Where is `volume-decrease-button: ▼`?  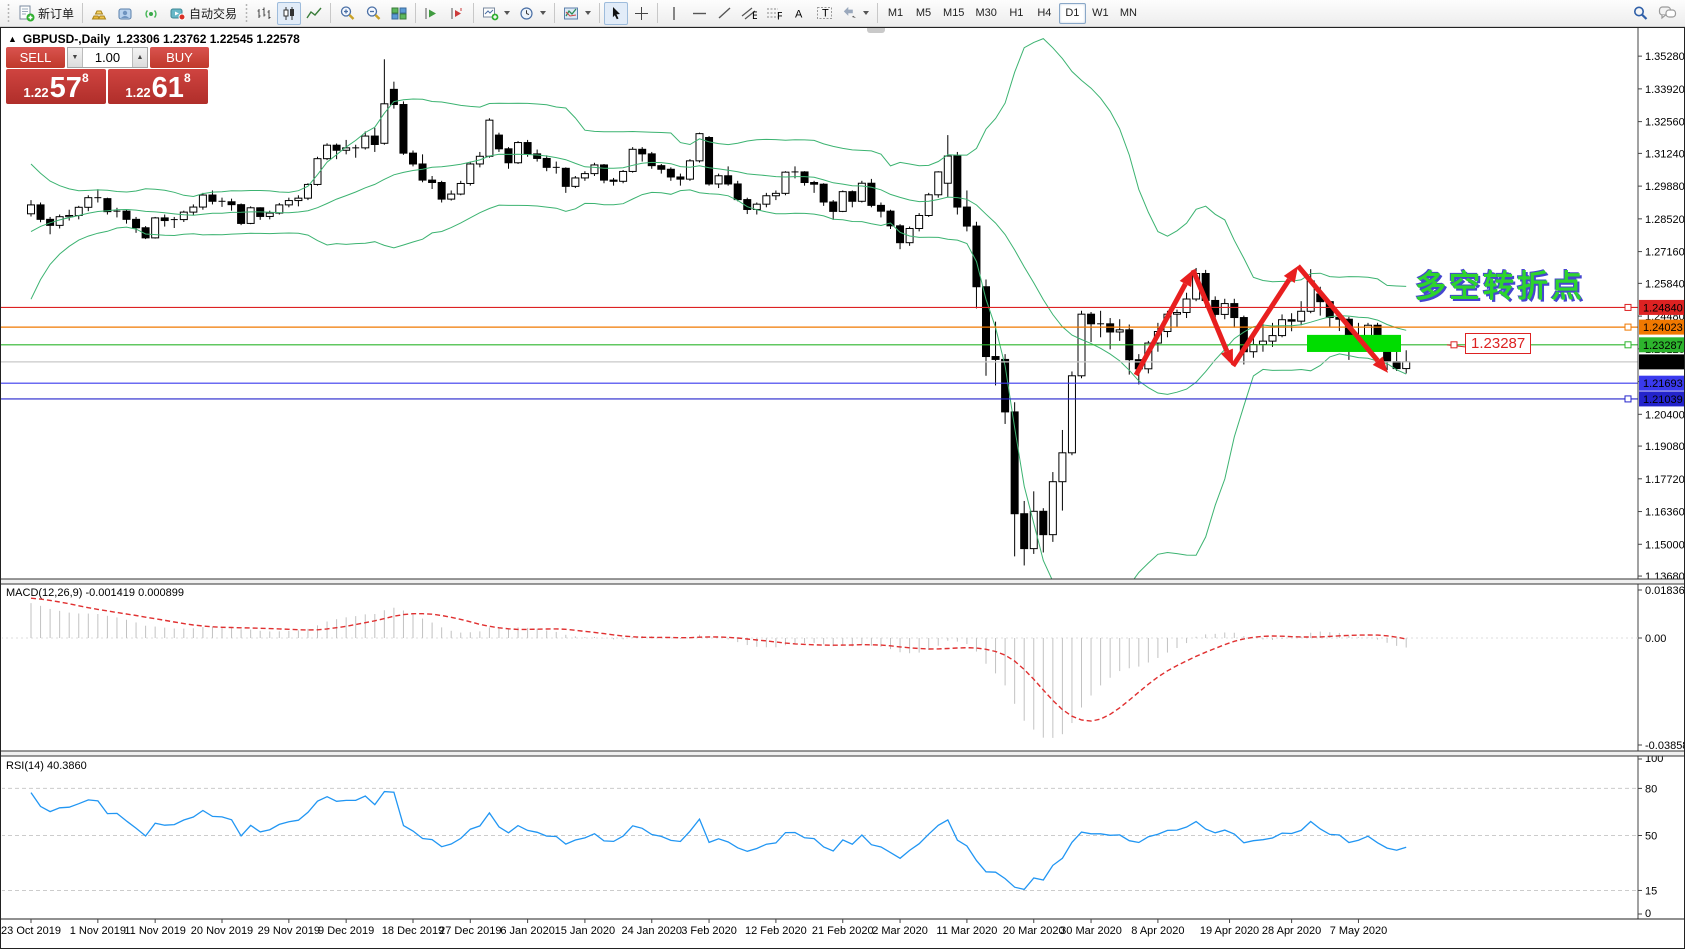
volume-decrease-button: ▼ is located at coordinates (75, 57).